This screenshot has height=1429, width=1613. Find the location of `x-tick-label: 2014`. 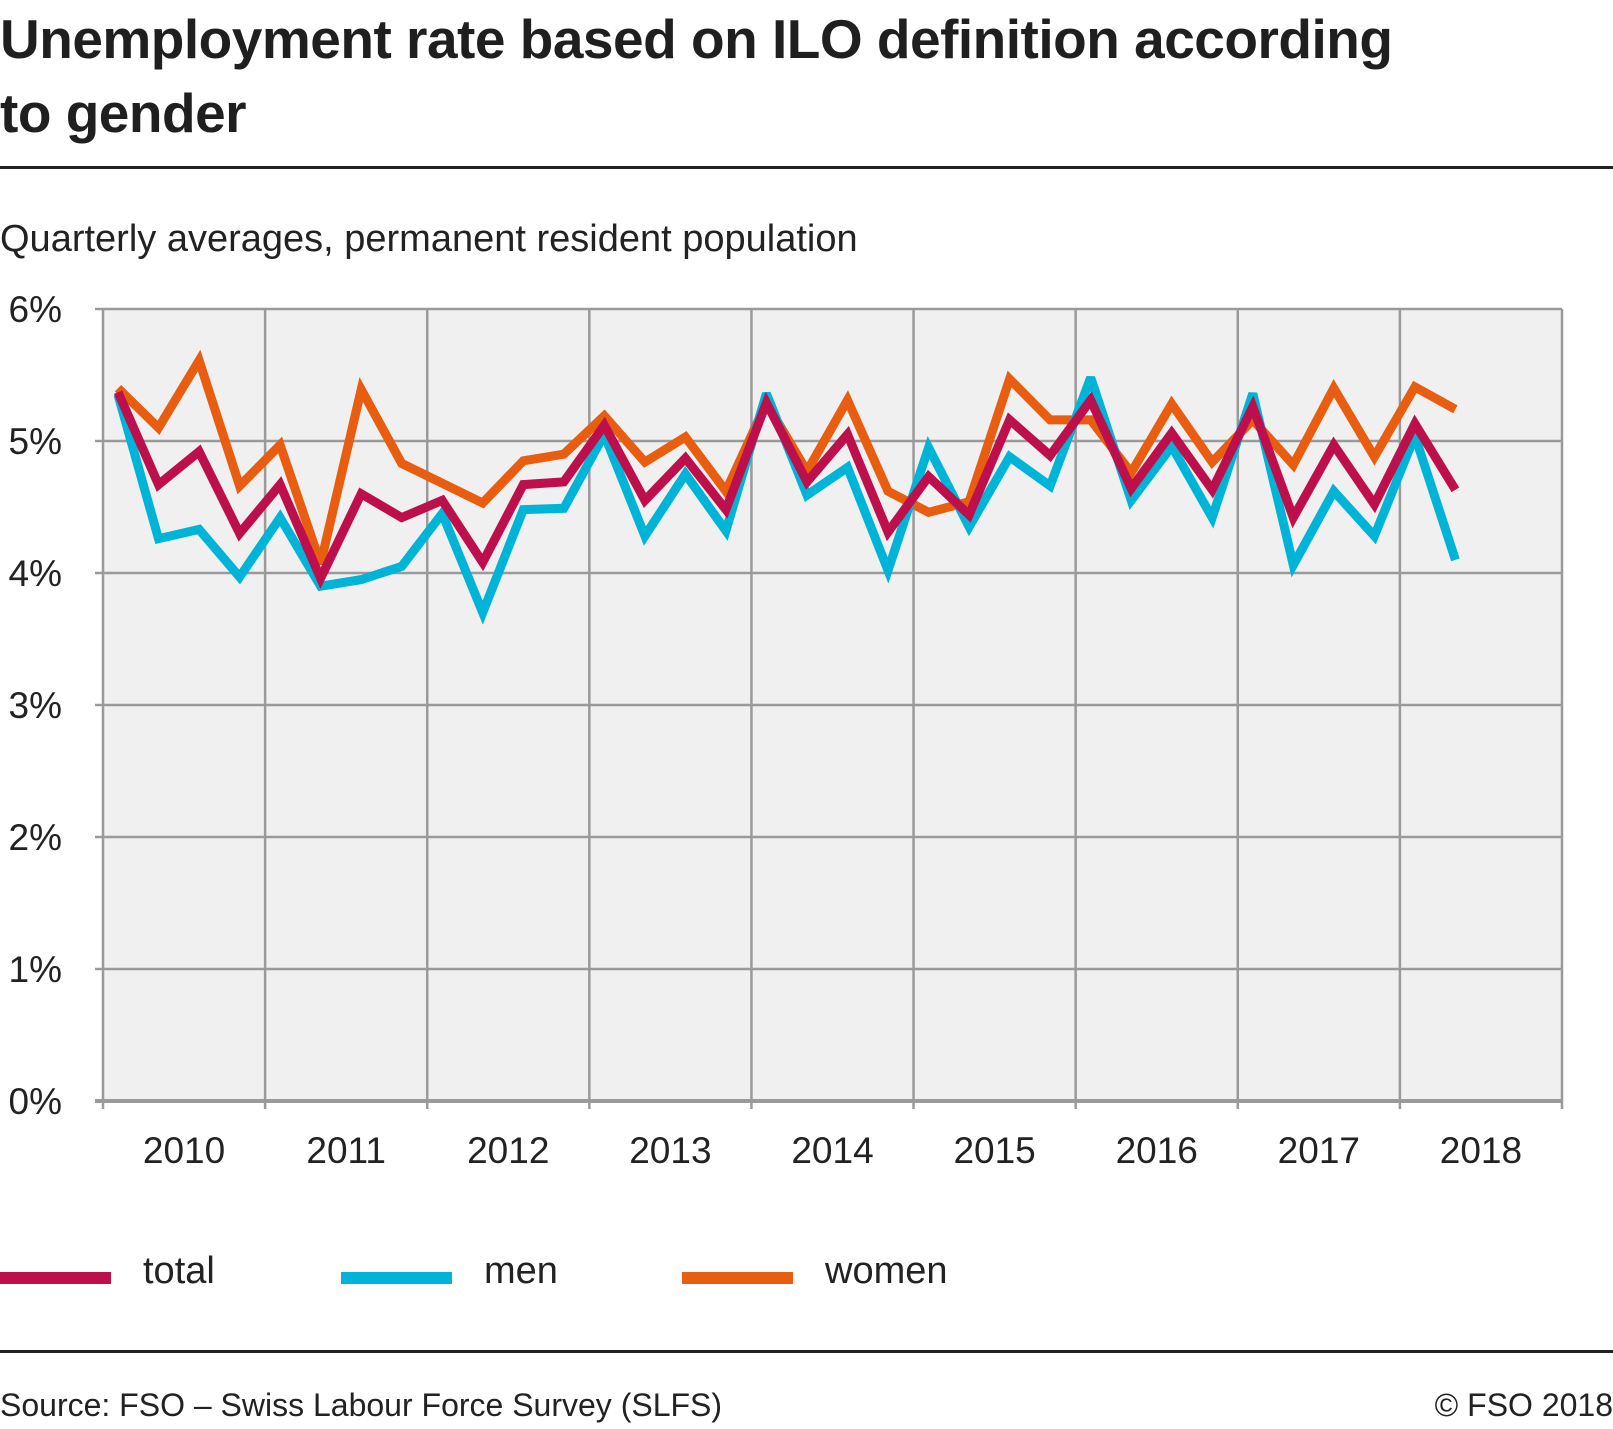

x-tick-label: 2014 is located at coordinates (832, 1150).